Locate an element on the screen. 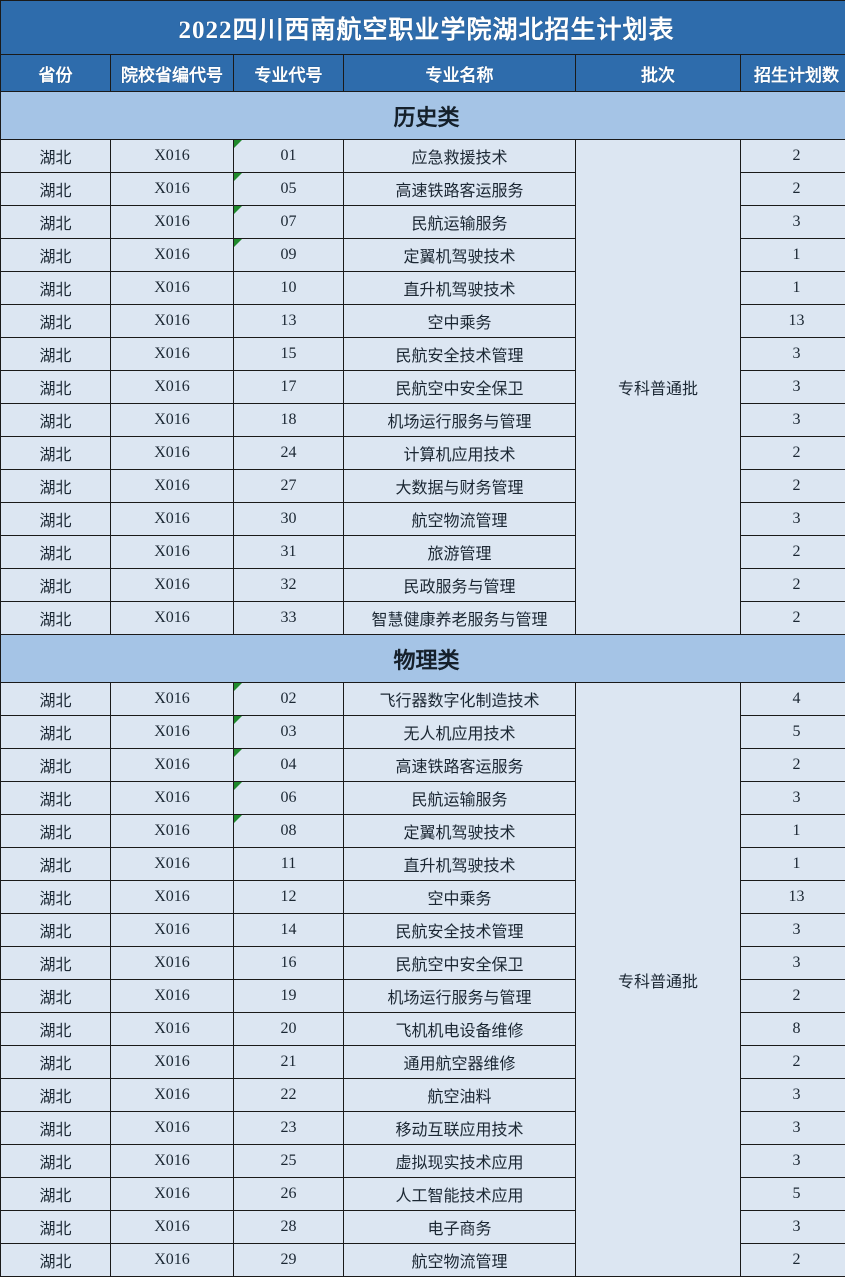  section-title: 物理类 is located at coordinates (423, 659).